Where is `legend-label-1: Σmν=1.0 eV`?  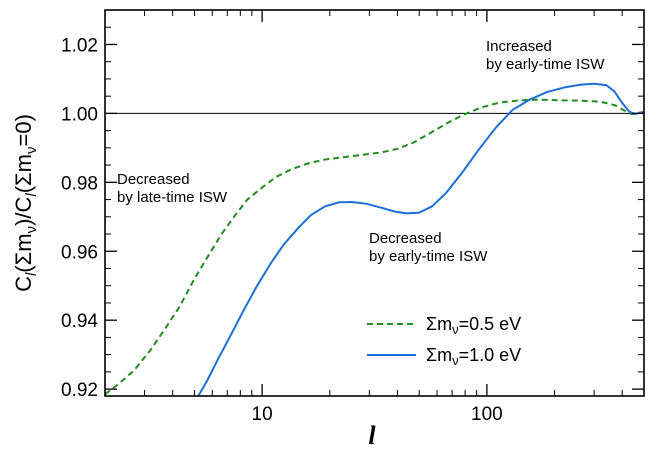 legend-label-1: Σmν=1.0 eV is located at coordinates (473, 356).